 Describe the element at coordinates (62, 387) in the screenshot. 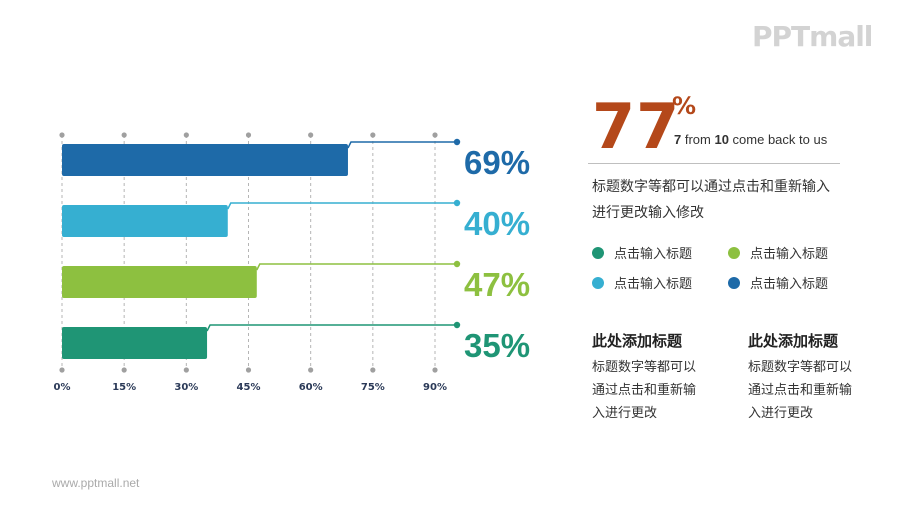

I see `x-tick-label: 0%` at that location.